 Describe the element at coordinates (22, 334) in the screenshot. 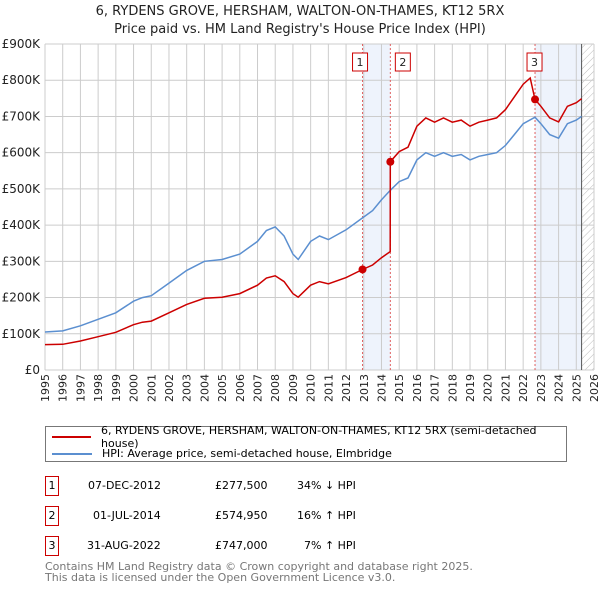

I see `y-tick-label: £100K` at that location.